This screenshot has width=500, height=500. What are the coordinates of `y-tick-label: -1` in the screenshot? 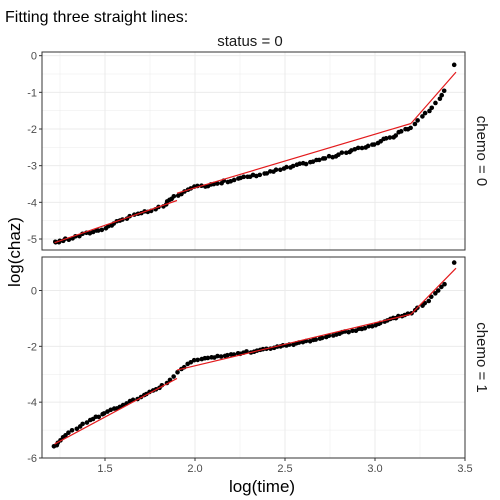 It's located at (32, 93).